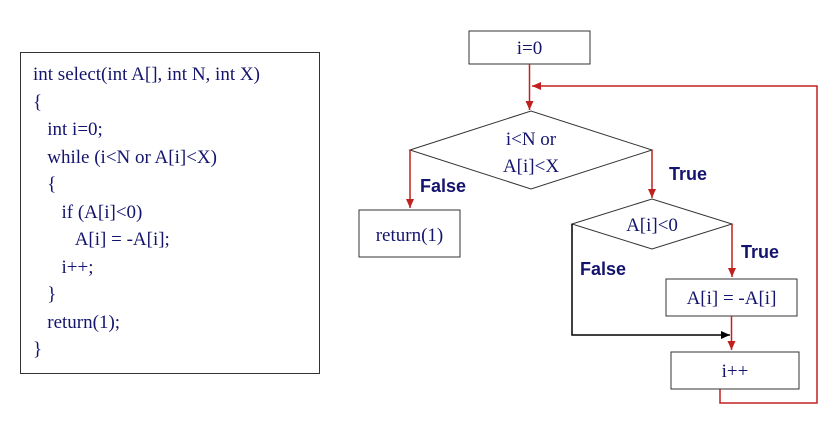  I want to click on code-line: i++;, so click(63, 267).